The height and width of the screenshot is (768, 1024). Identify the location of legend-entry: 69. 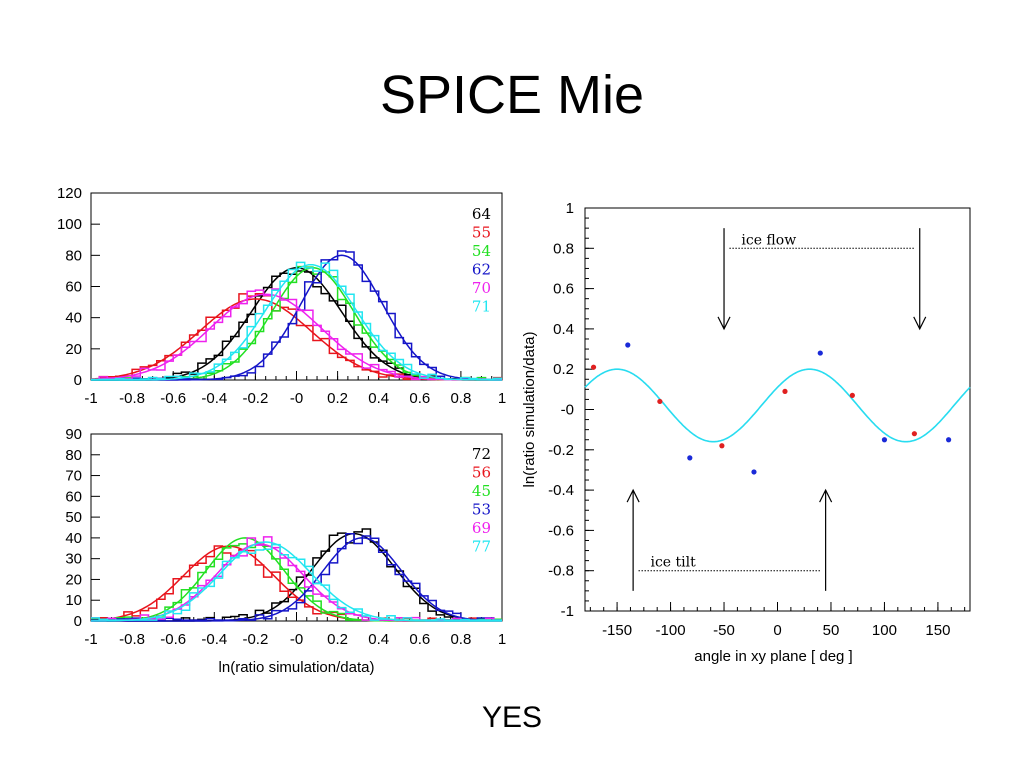
(481, 528).